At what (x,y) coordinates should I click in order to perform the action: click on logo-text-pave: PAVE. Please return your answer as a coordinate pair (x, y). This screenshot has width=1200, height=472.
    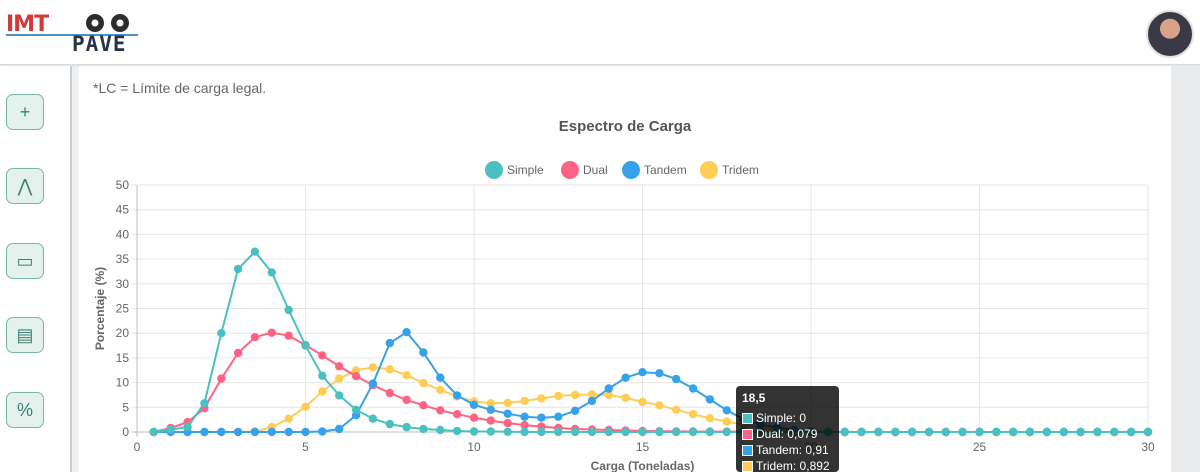
    Looking at the image, I should click on (99, 44).